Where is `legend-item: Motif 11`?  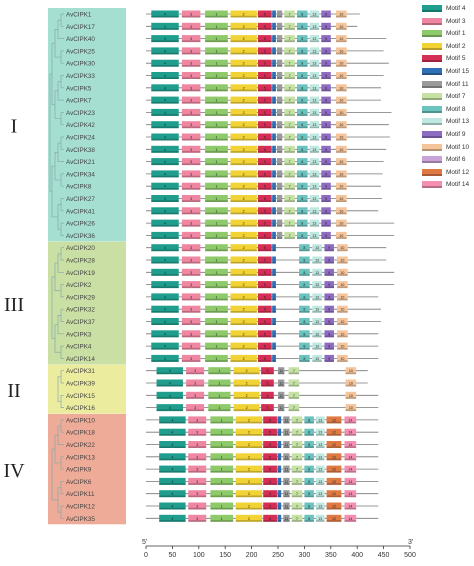 legend-item: Motif 11 is located at coordinates (447, 85).